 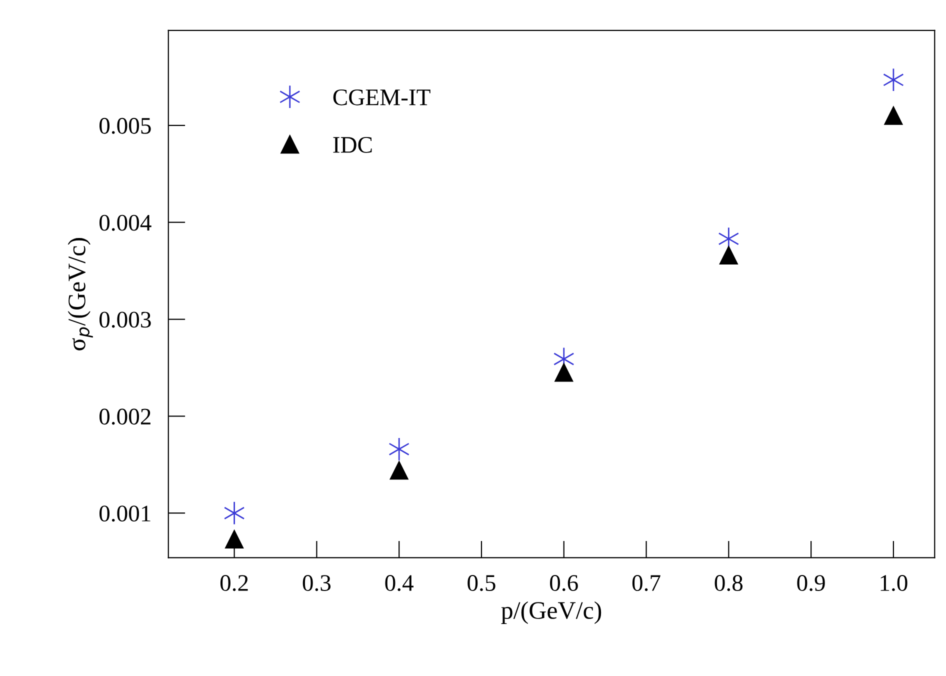 I want to click on x-tick-label: 0.4, so click(x=399, y=583).